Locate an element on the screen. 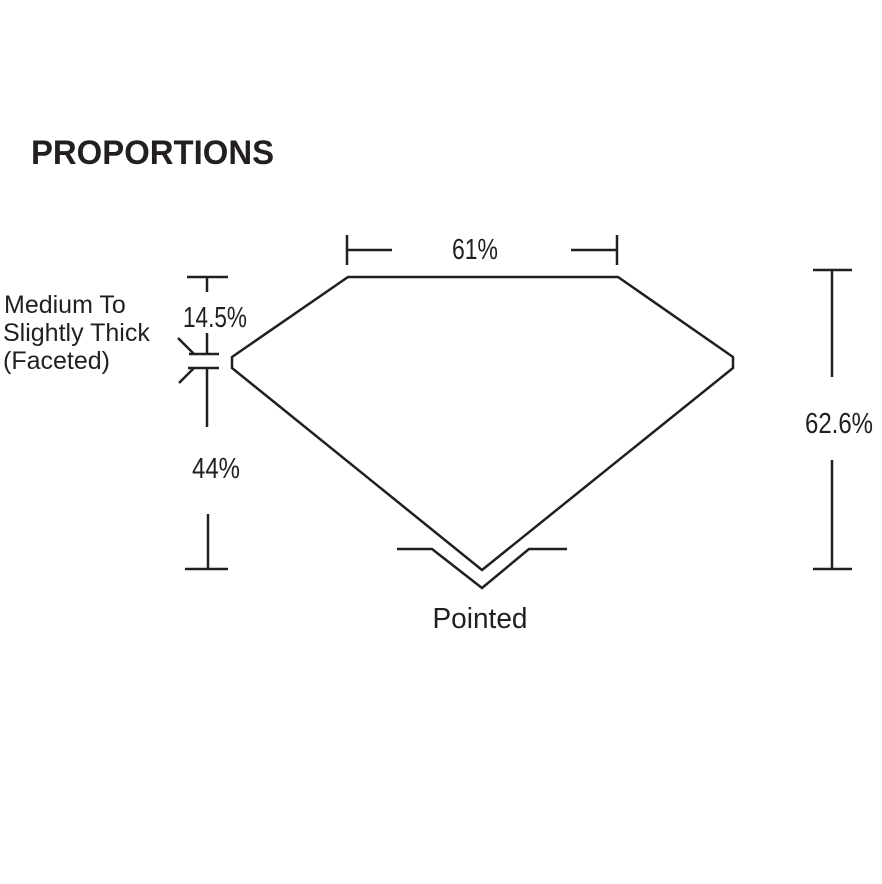  crown-height-dimension: 14.5% is located at coordinates (212, 329).